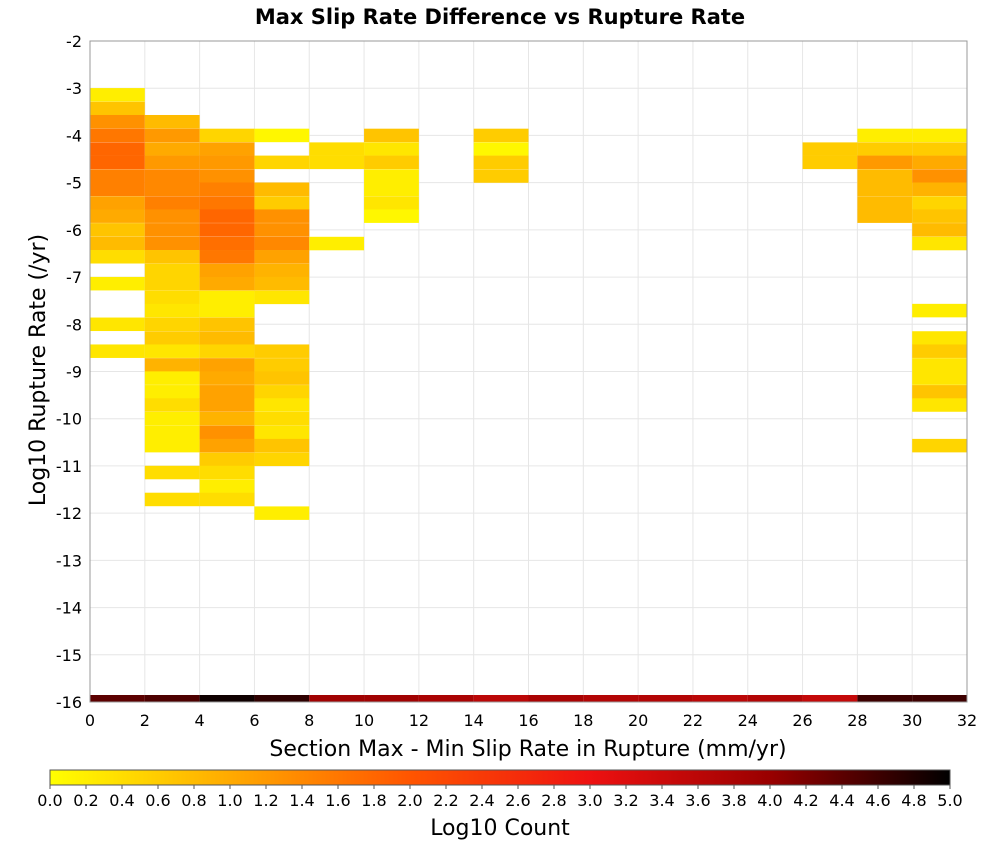 Image resolution: width=1000 pixels, height=850 pixels. Describe the element at coordinates (265, 800) in the screenshot. I see `colorbar-tick-label: 1.2` at that location.